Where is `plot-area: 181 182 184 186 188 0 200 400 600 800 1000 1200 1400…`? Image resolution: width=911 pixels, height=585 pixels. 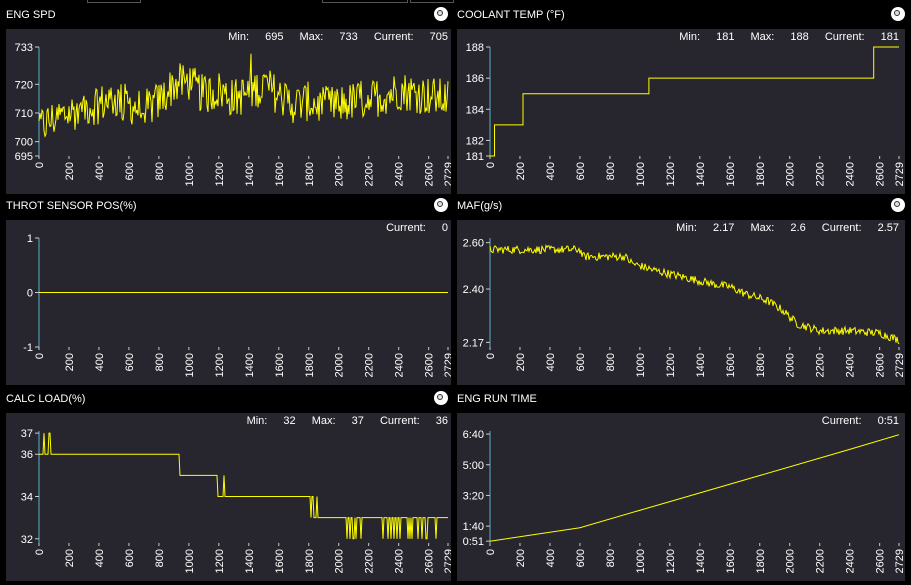 plot-area: 181 182 184 186 188 0 200 400 600 800 1000 1200 1400… is located at coordinates (681, 111).